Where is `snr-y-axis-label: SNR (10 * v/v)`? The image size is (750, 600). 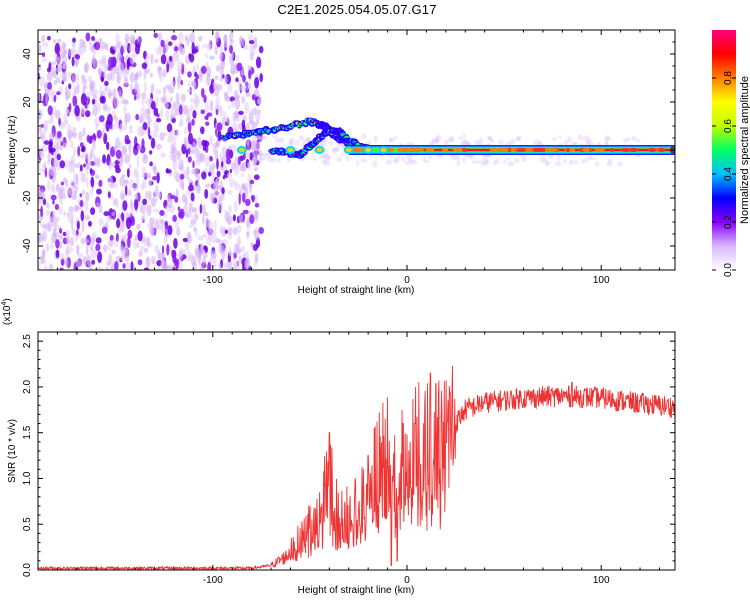 snr-y-axis-label: SNR (10 * v/v) is located at coordinates (12, 451).